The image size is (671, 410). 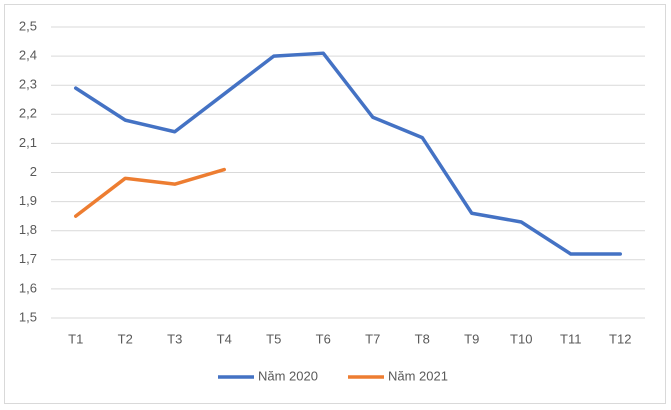 What do you see at coordinates (28, 113) in the screenshot?
I see `y-tick-label: 2,2` at bounding box center [28, 113].